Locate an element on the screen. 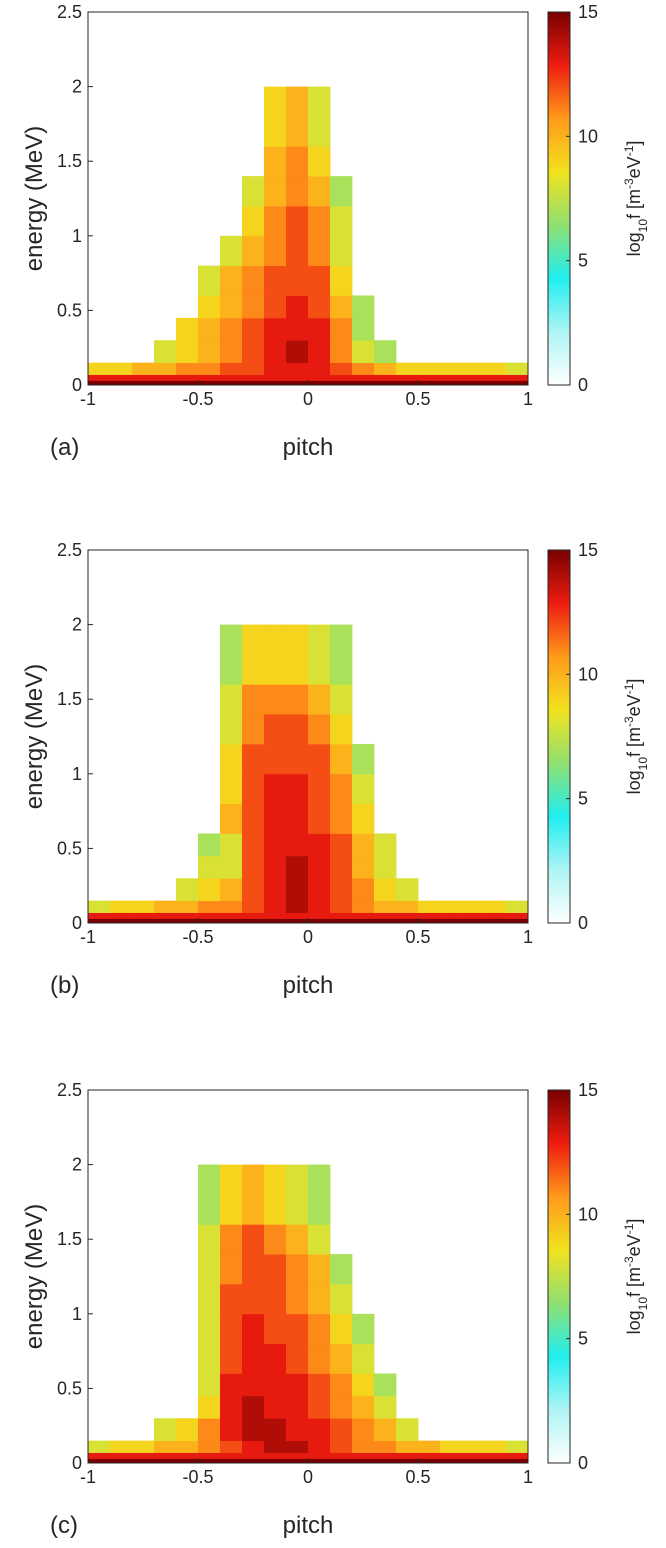 The width and height of the screenshot is (666, 1548). y-tick-label: 2 is located at coordinates (77, 625).